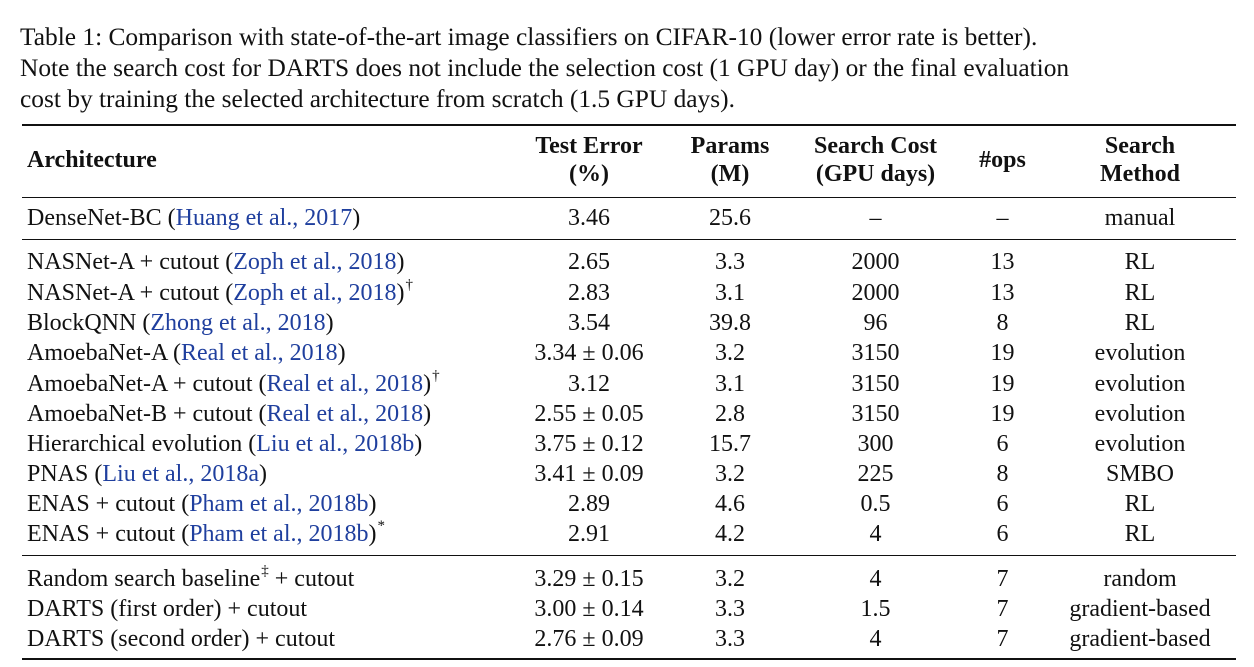 The image size is (1254, 667). I want to click on header-params: Params (M), so click(730, 160).